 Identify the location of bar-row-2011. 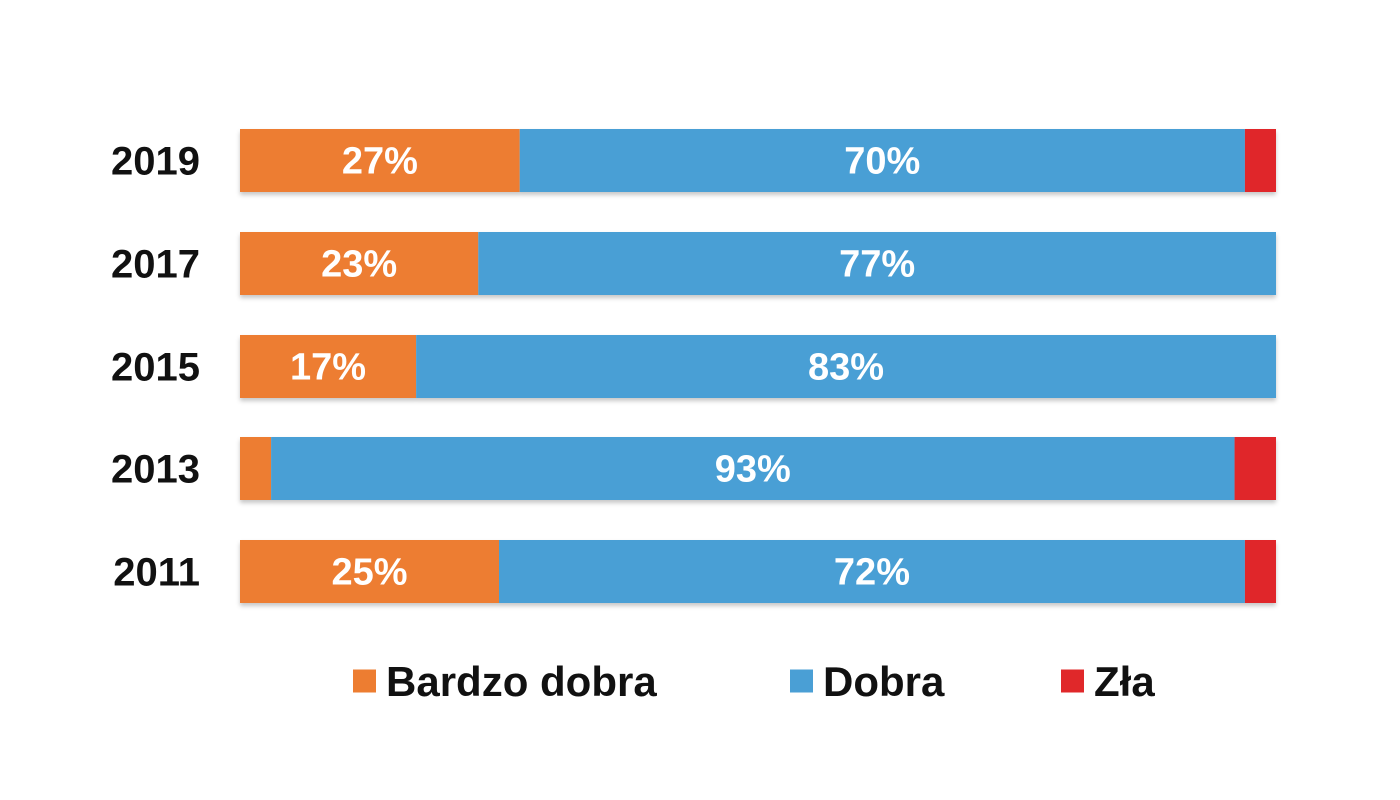
(758, 571).